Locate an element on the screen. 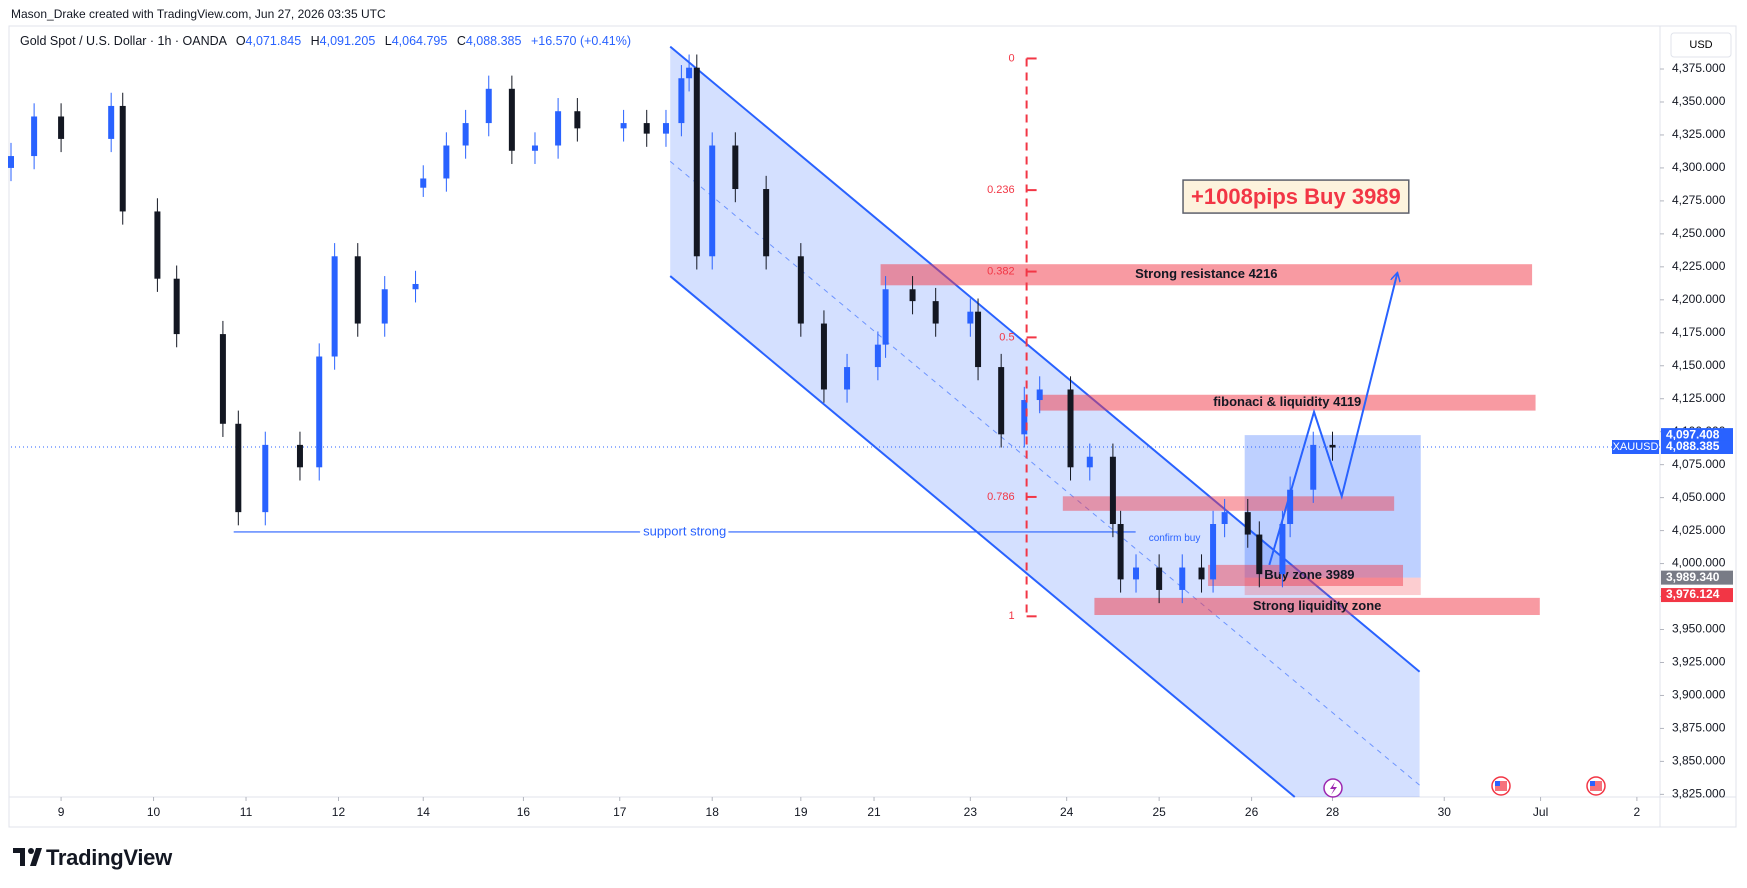 The width and height of the screenshot is (1747, 888). y-tick-label: 4,175.000 is located at coordinates (1699, 332).